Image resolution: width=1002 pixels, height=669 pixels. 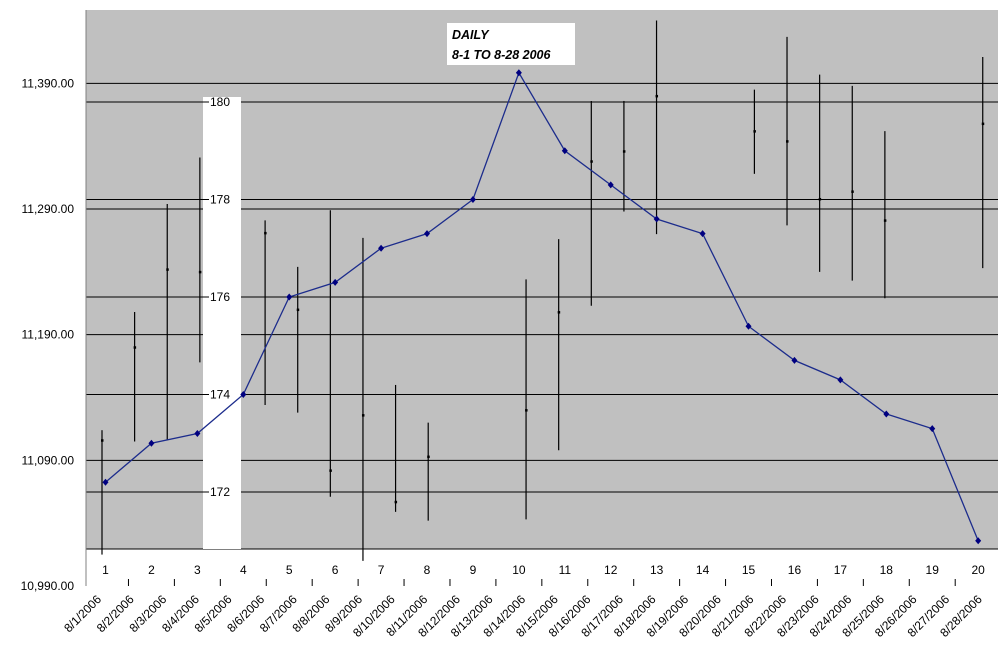 What do you see at coordinates (657, 570) in the screenshot?
I see `index-label: 13` at bounding box center [657, 570].